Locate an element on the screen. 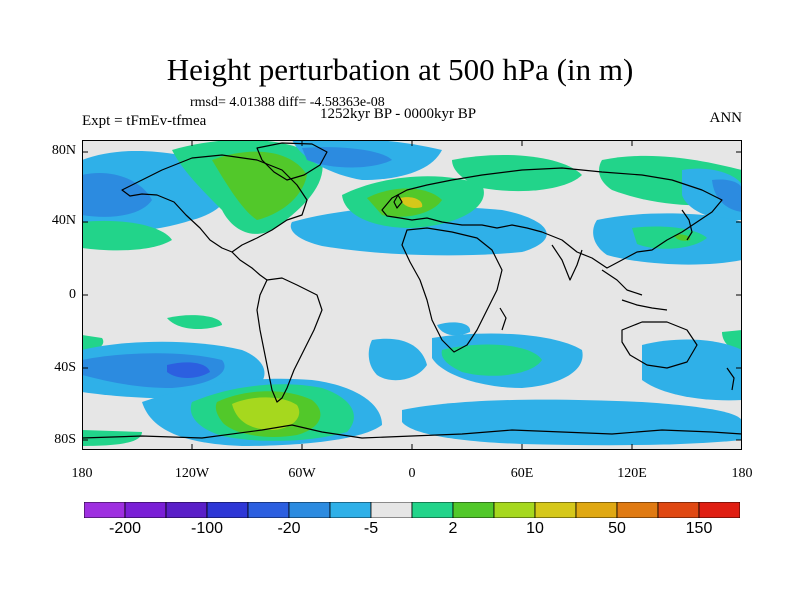  colorbar-tick-label: -200 is located at coordinates (125, 528).